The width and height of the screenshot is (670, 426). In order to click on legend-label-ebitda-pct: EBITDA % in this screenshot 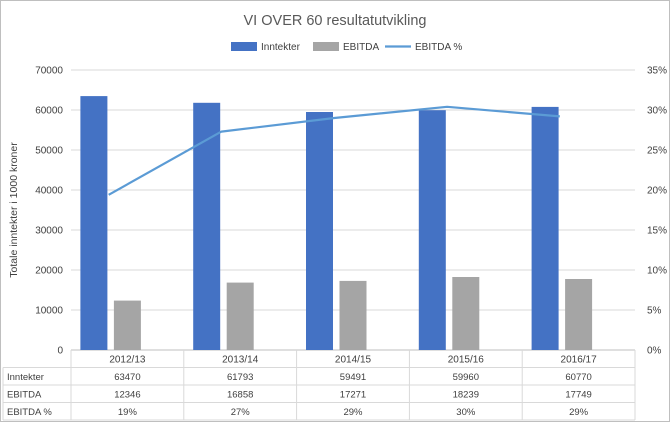, I will do `click(438, 47)`.